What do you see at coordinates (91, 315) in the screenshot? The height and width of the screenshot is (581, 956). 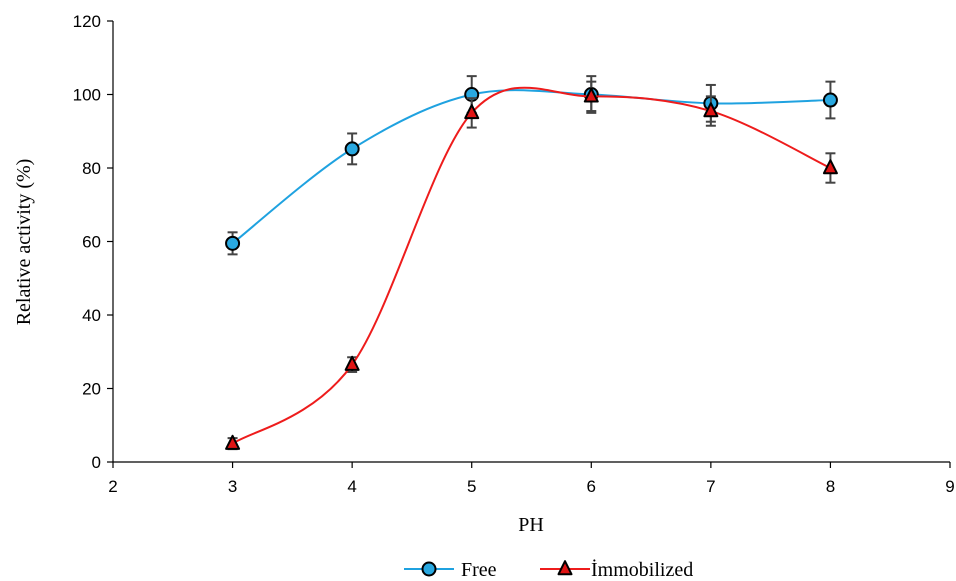 I see `y-tick-label: 40` at bounding box center [91, 315].